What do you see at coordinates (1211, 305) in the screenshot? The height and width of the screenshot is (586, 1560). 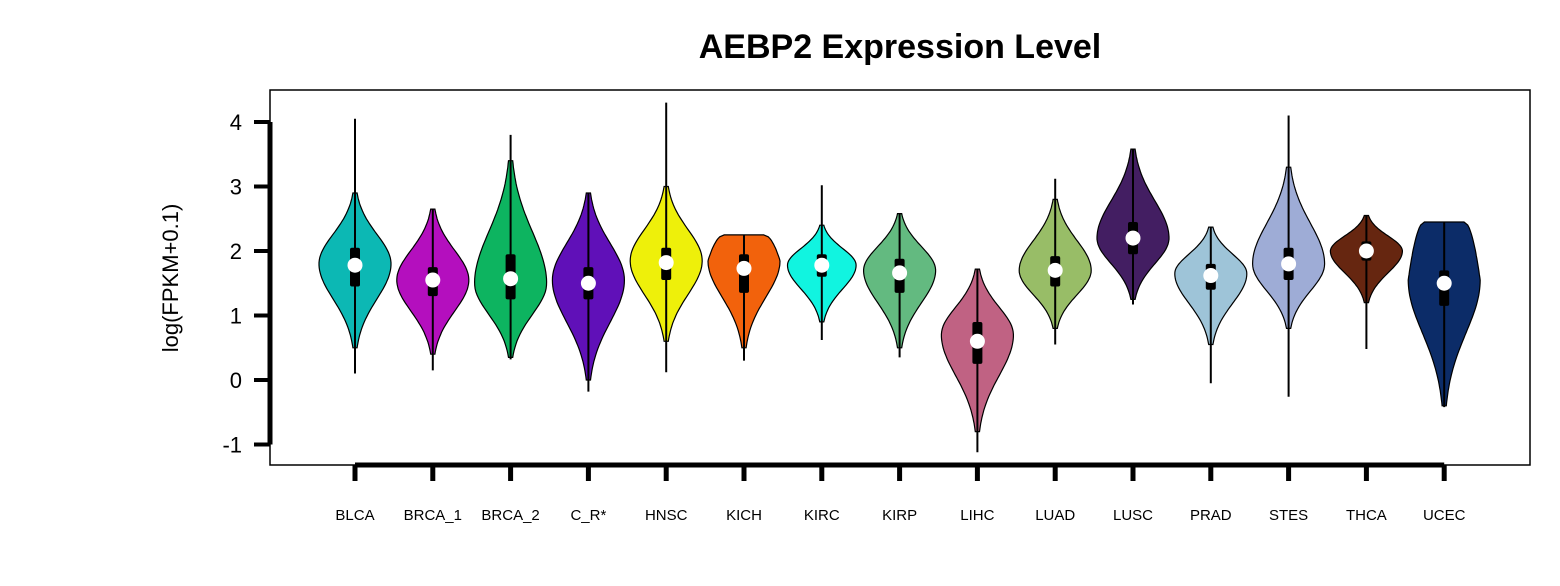 I see `violin-prad` at bounding box center [1211, 305].